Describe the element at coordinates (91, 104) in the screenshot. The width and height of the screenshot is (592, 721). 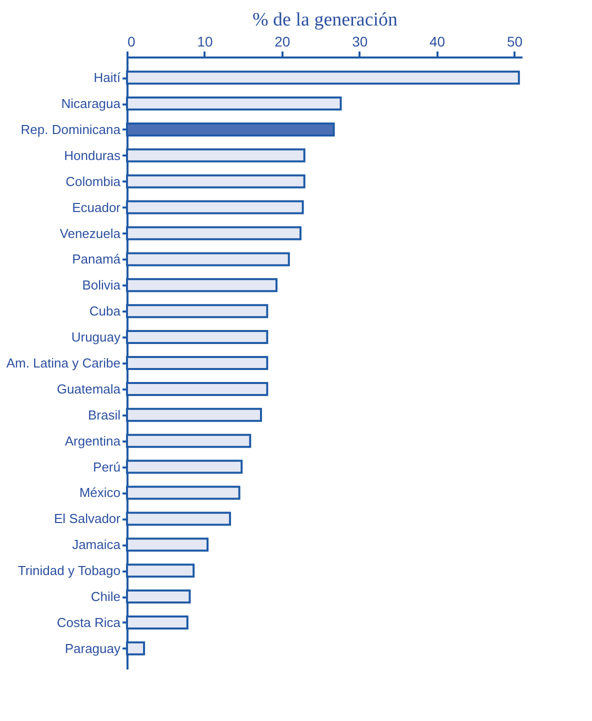
I see `y-tick-label: Nicaragua` at that location.